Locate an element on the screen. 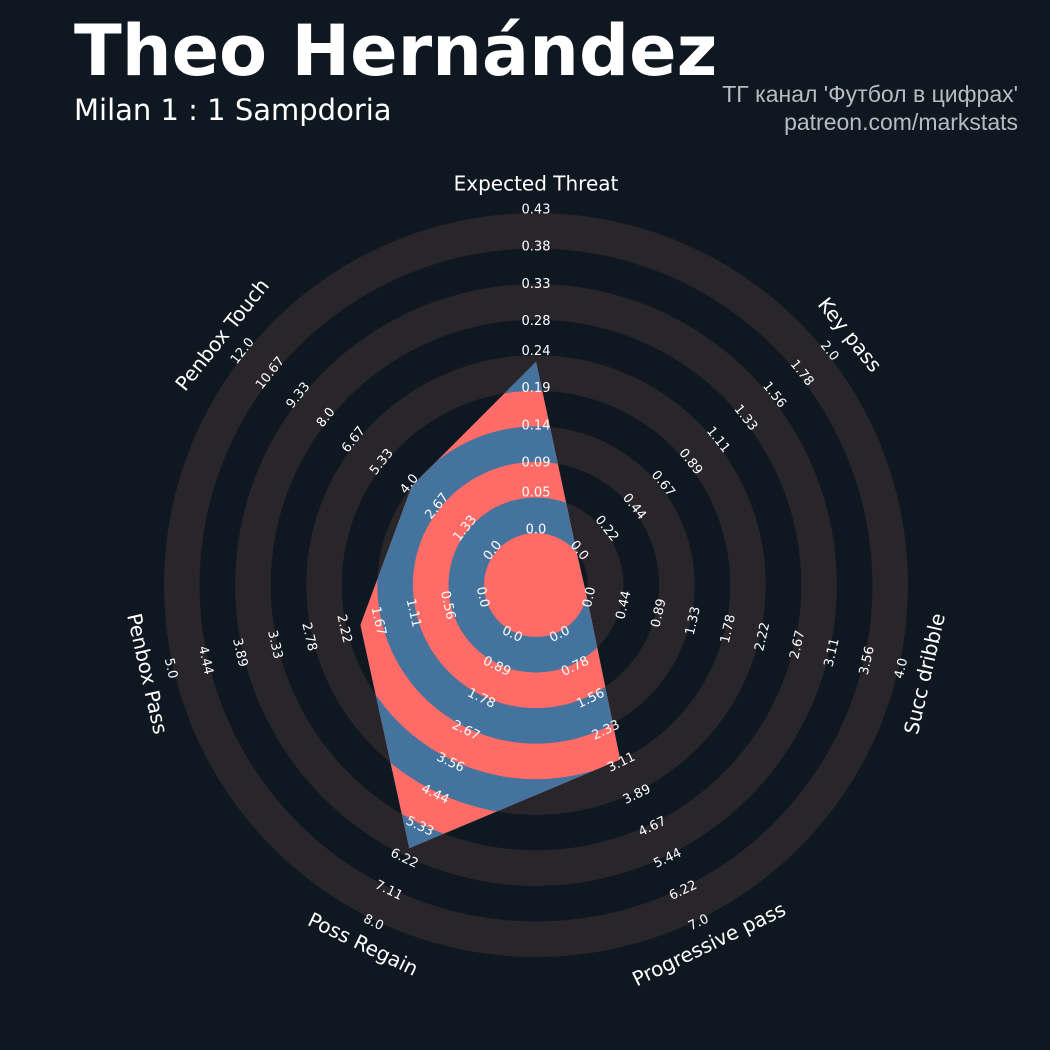  tick-label: 1.67 is located at coordinates (378, 621).